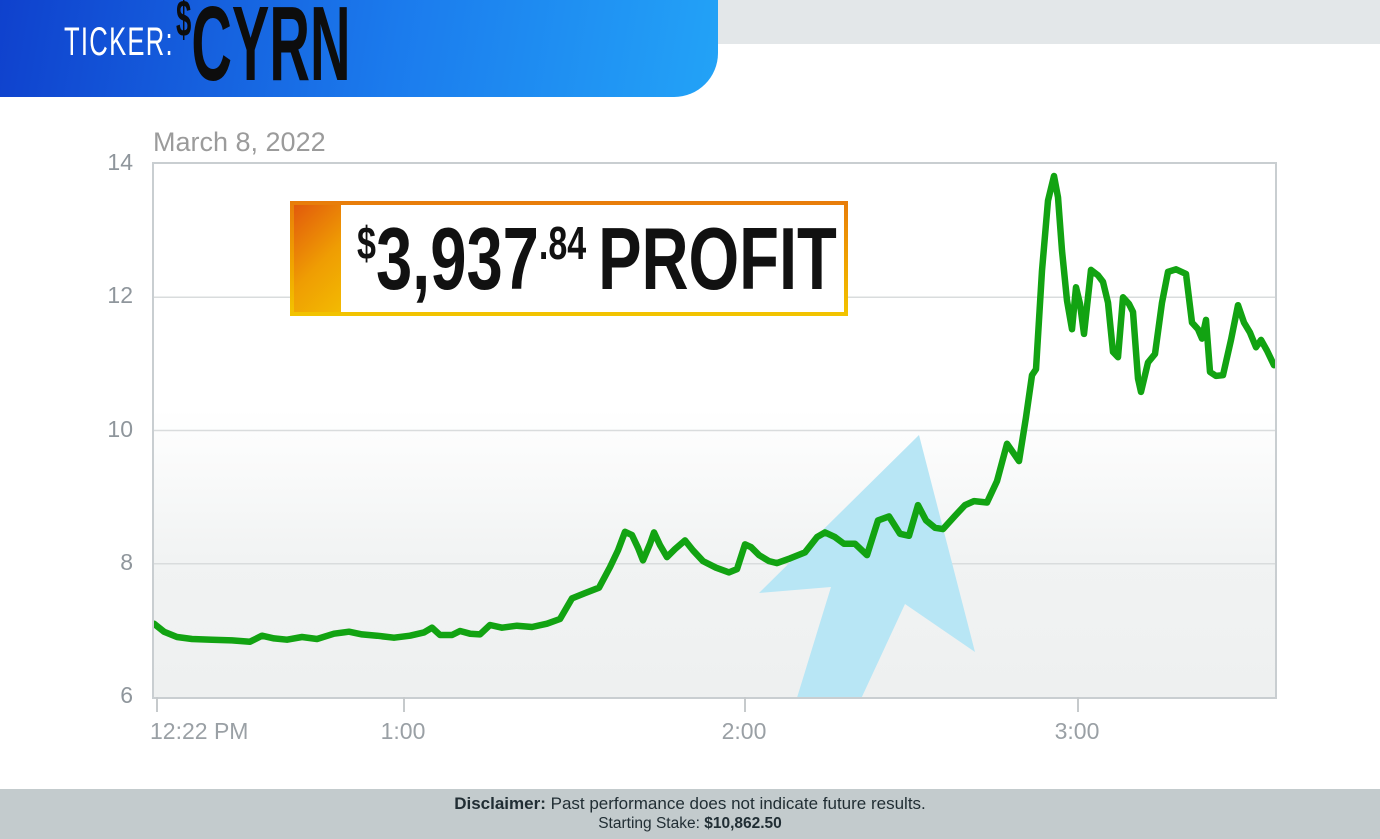 The height and width of the screenshot is (839, 1380). Describe the element at coordinates (126, 695) in the screenshot. I see `y-axis-label: 6` at that location.